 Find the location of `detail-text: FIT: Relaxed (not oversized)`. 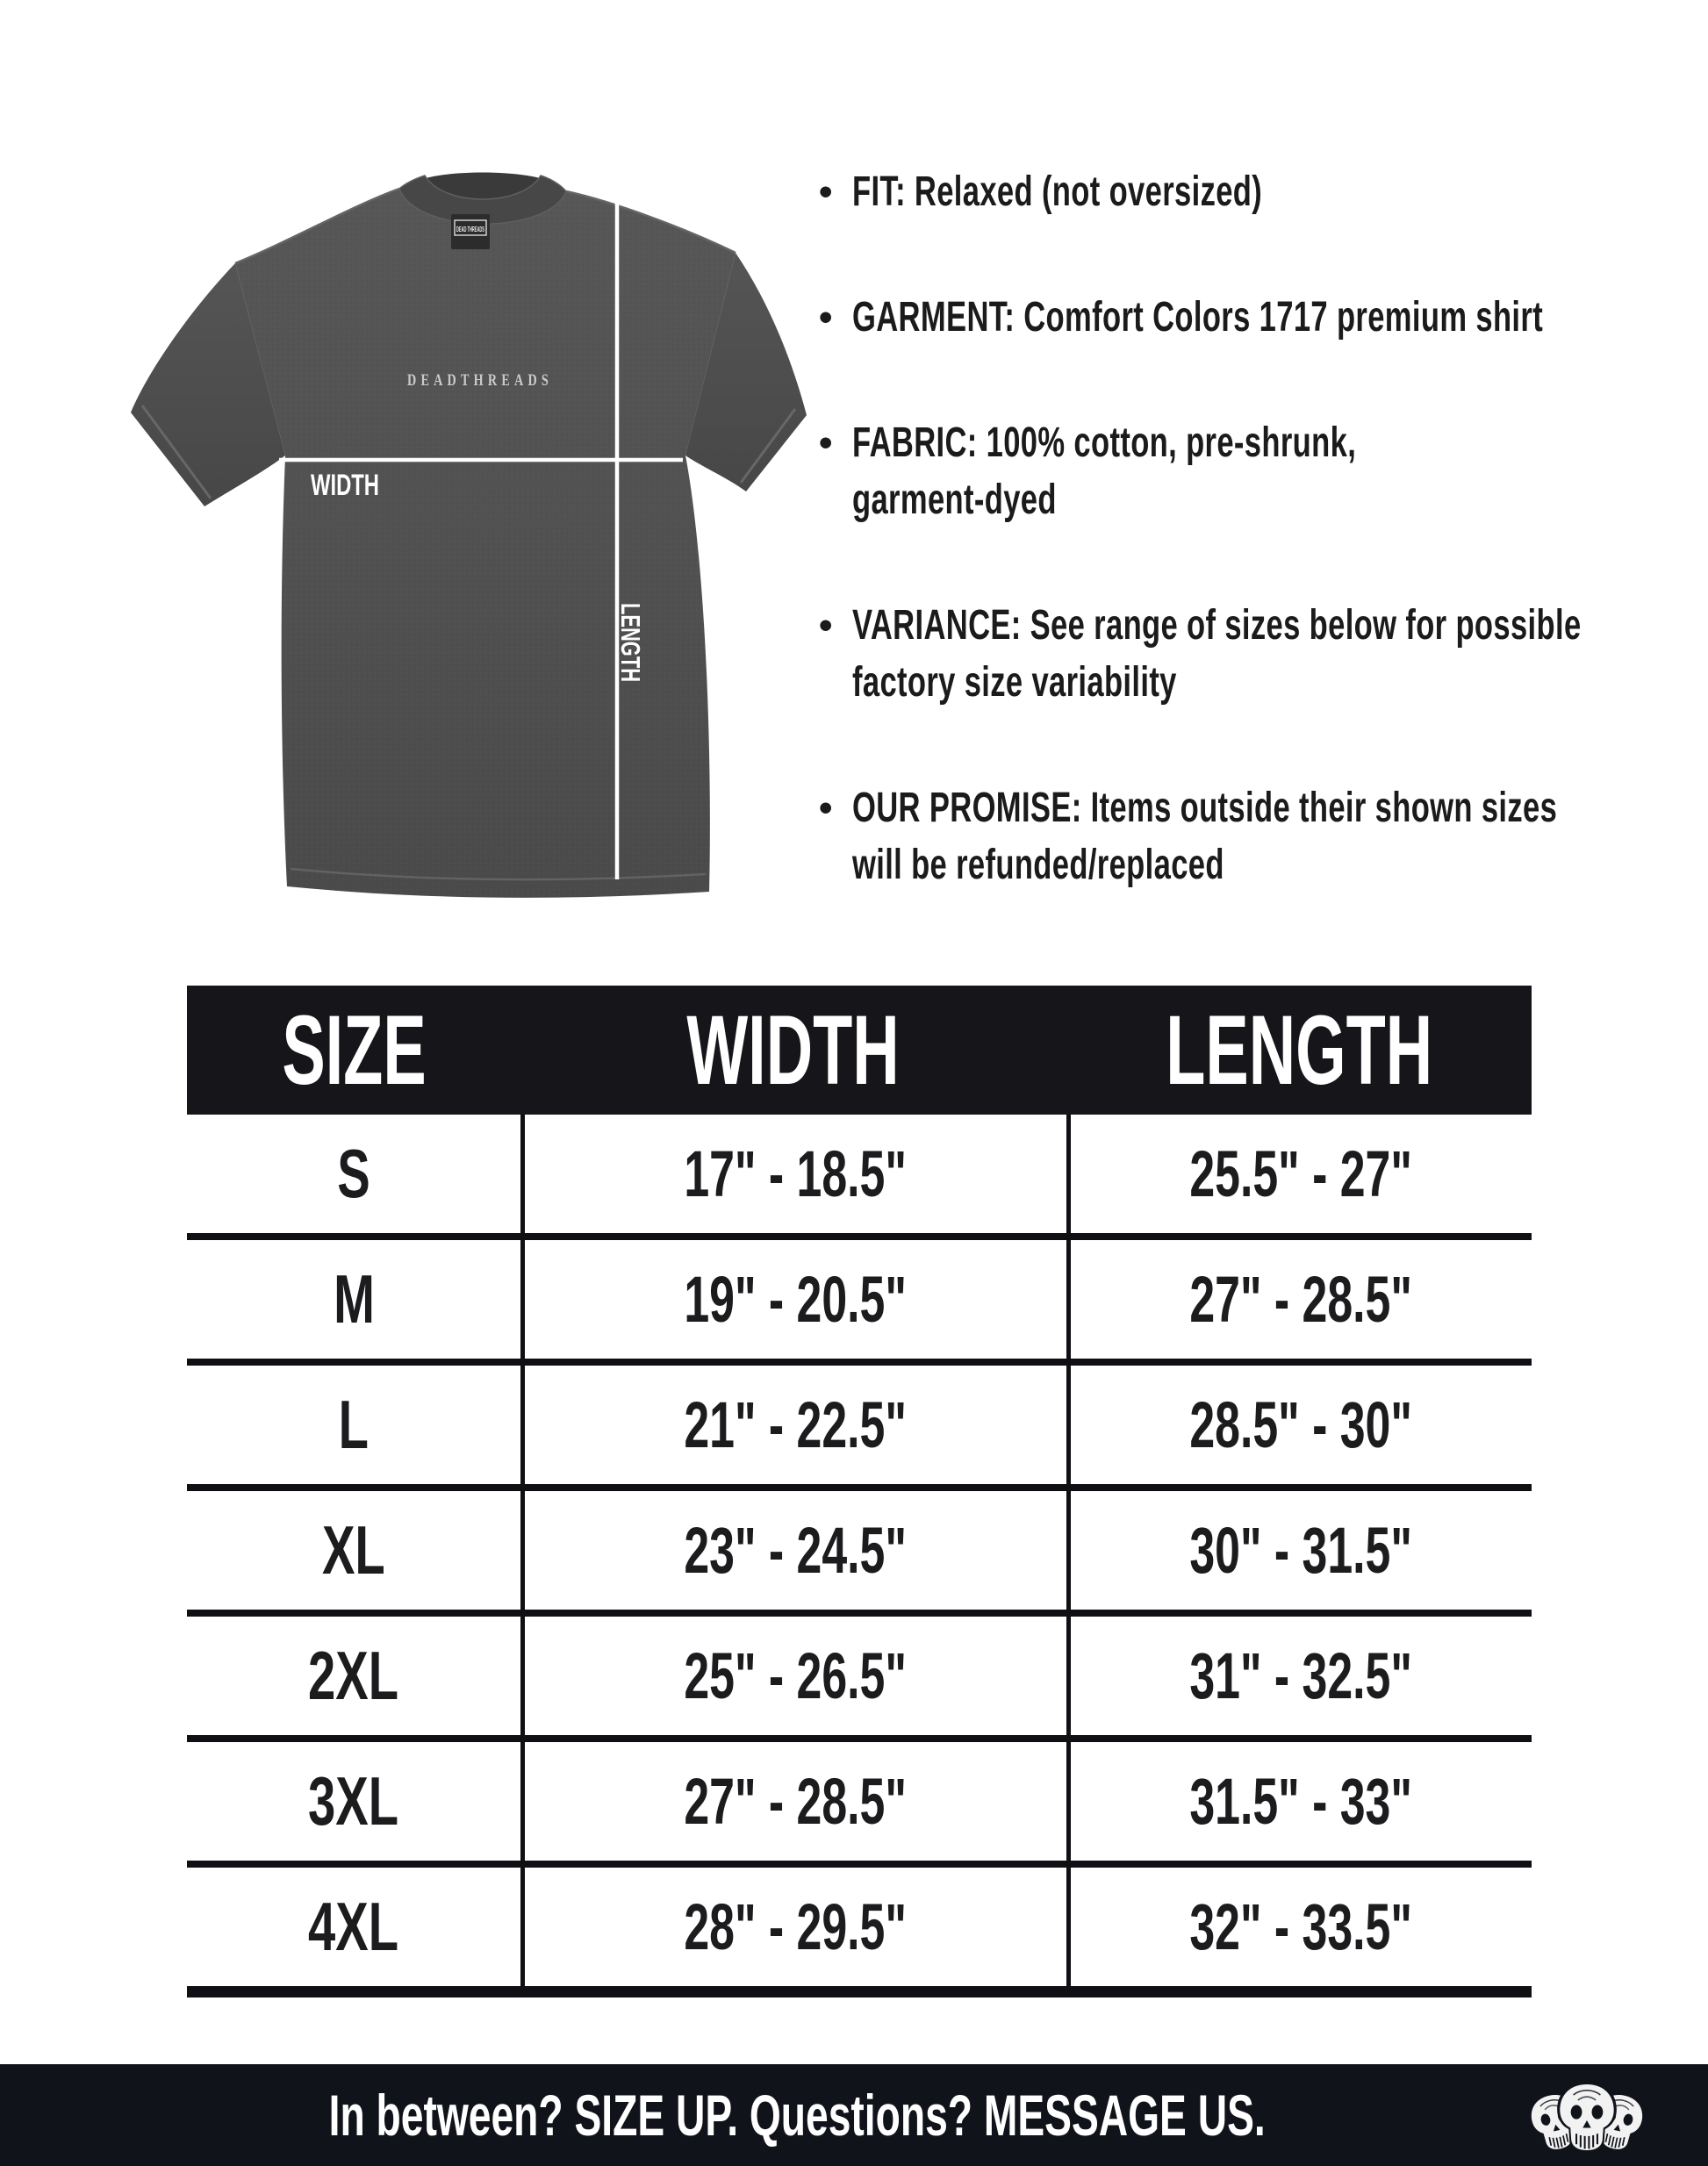

detail-text: FIT: Relaxed (not oversized) is located at coordinates (1057, 191).